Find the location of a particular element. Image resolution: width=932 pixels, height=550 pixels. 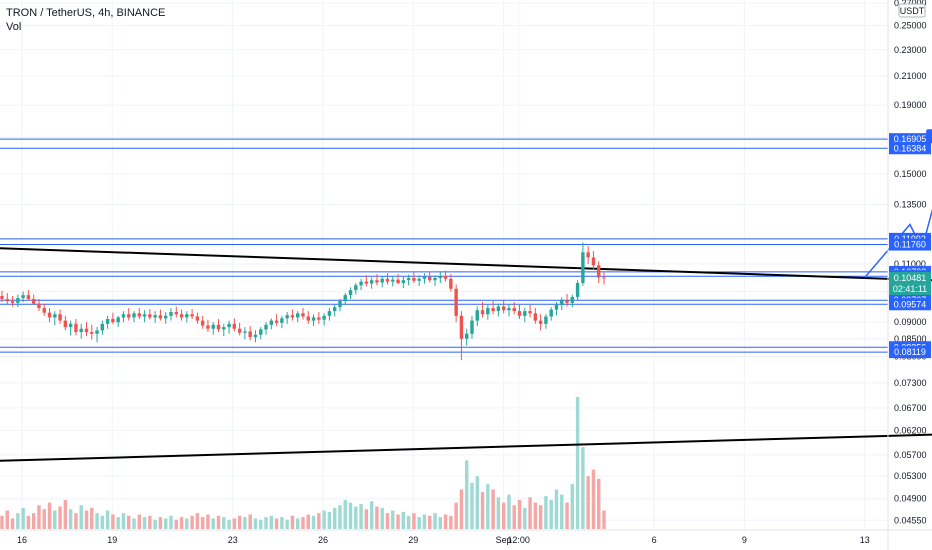

price-tick-label: 0.06700 is located at coordinates (910, 408).